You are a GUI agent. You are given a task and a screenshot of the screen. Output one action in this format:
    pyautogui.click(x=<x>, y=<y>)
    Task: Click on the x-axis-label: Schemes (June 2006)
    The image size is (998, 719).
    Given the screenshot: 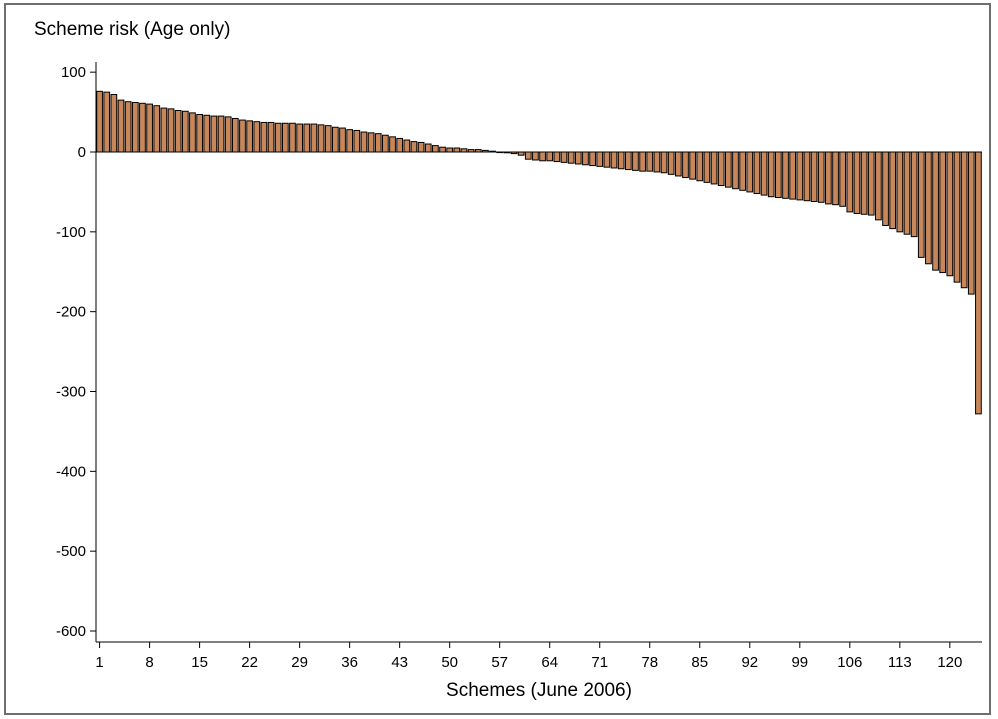 What is the action you would take?
    pyautogui.click(x=539, y=690)
    